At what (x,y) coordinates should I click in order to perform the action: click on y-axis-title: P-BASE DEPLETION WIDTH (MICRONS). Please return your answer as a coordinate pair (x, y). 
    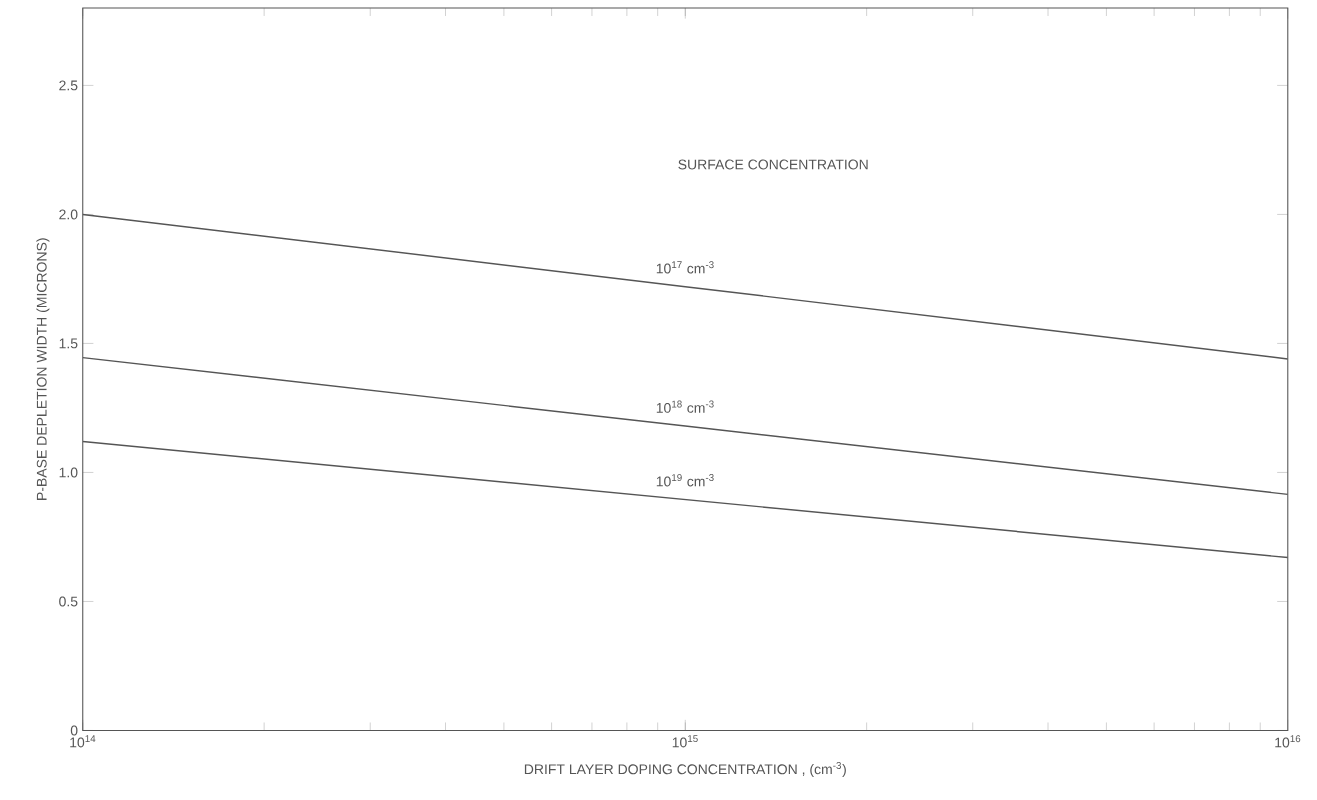
    Looking at the image, I should click on (43, 369).